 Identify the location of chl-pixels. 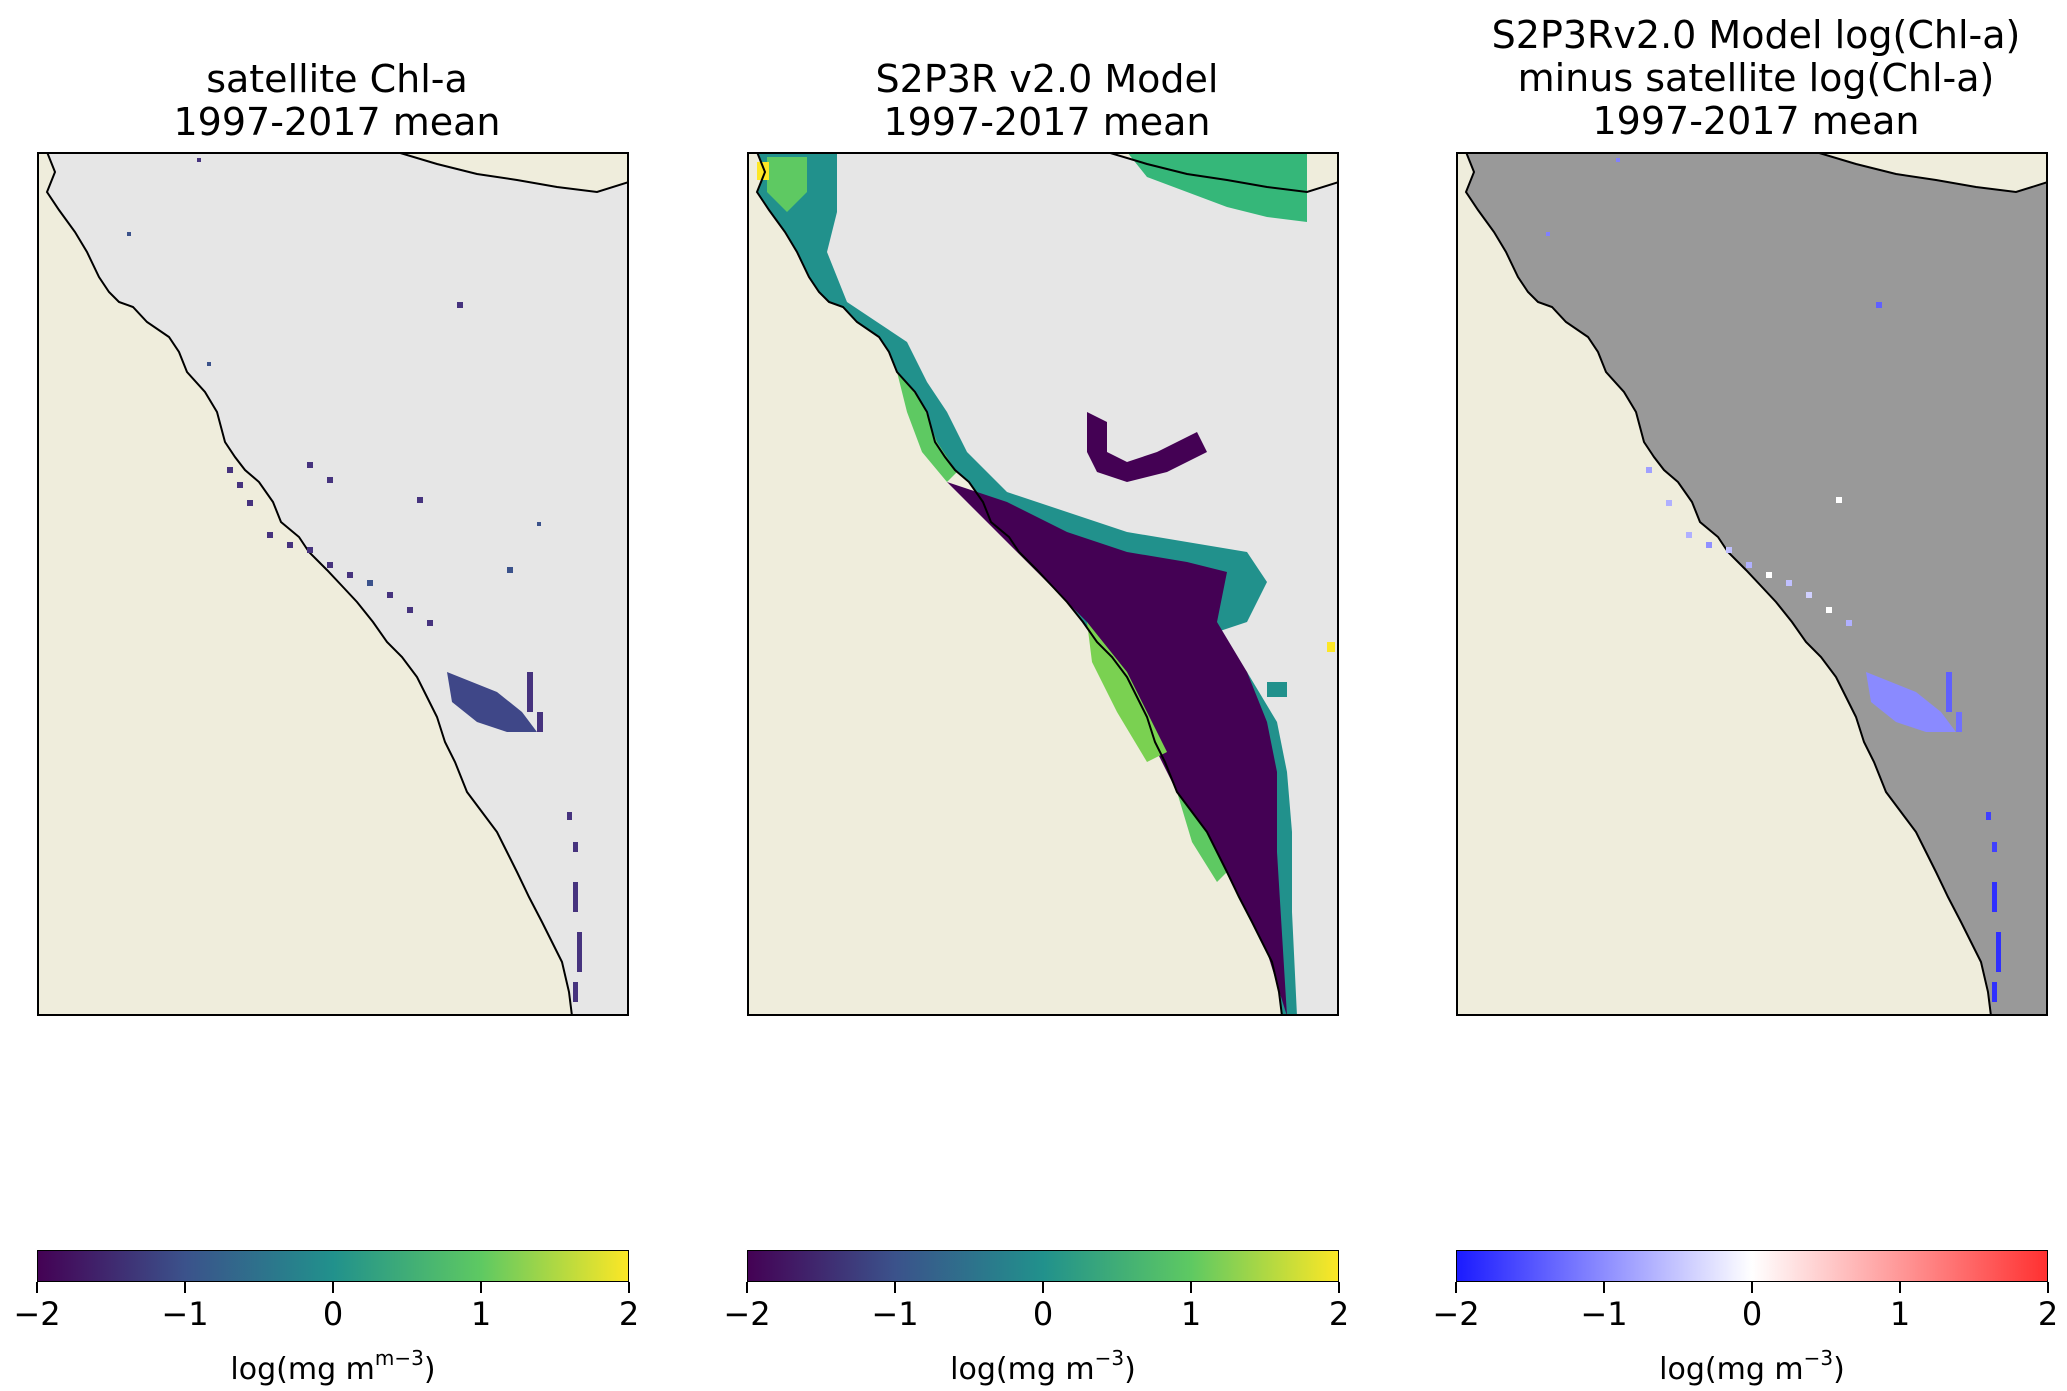
(354, 580).